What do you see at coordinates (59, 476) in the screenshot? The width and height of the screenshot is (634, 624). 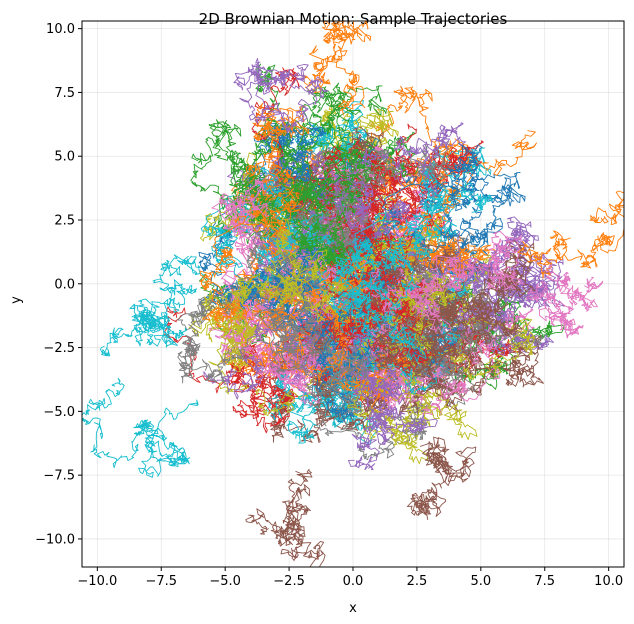 I see `y-tick-label: −7.5` at bounding box center [59, 476].